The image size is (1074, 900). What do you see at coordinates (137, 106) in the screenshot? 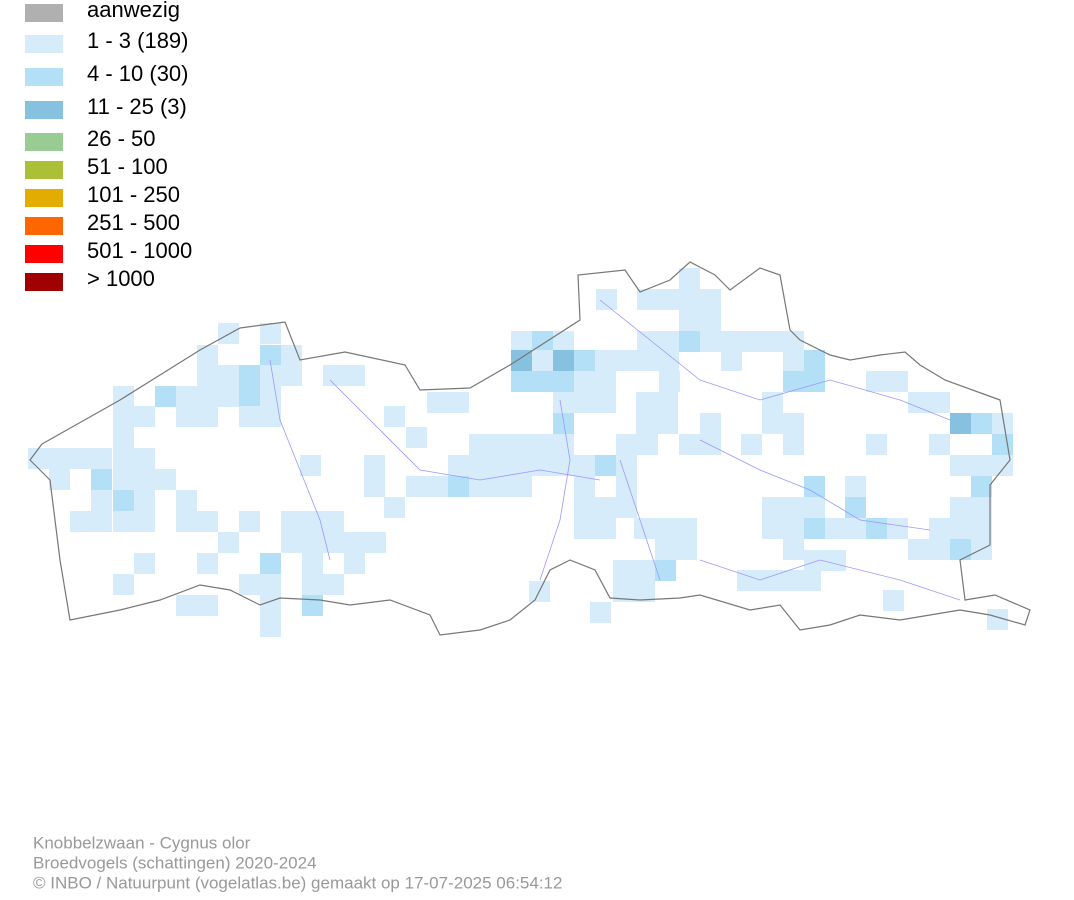
I see `legend-label: 11 - 25 (3)` at bounding box center [137, 106].